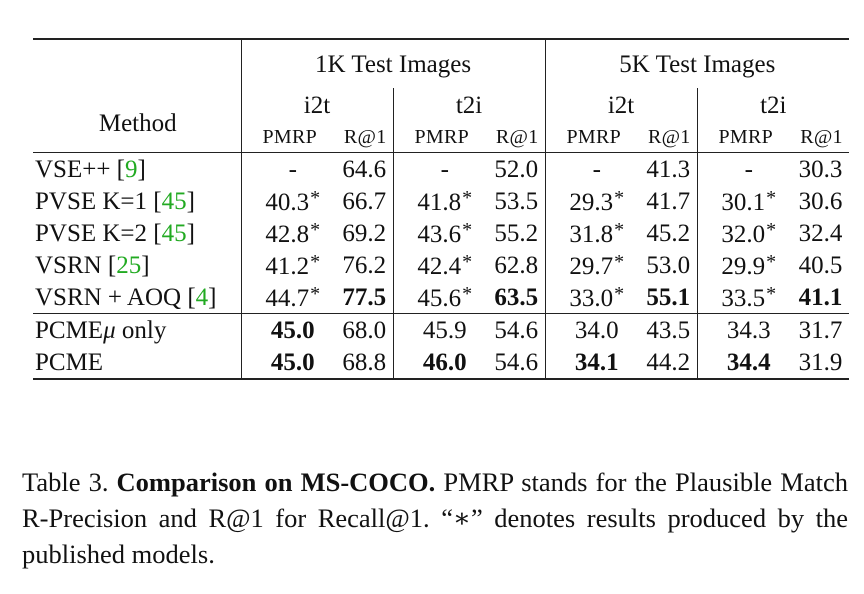  What do you see at coordinates (80, 169) in the screenshot?
I see `method-name: VSE++ [` at bounding box center [80, 169].